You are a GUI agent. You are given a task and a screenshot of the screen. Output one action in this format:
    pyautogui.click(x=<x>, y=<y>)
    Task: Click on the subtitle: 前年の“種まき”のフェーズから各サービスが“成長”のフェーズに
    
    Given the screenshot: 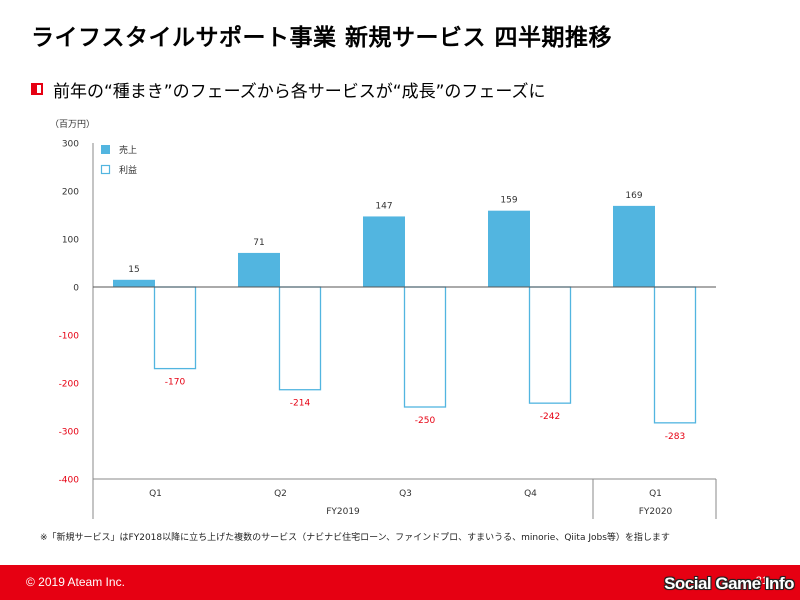 What is the action you would take?
    pyautogui.click(x=299, y=91)
    